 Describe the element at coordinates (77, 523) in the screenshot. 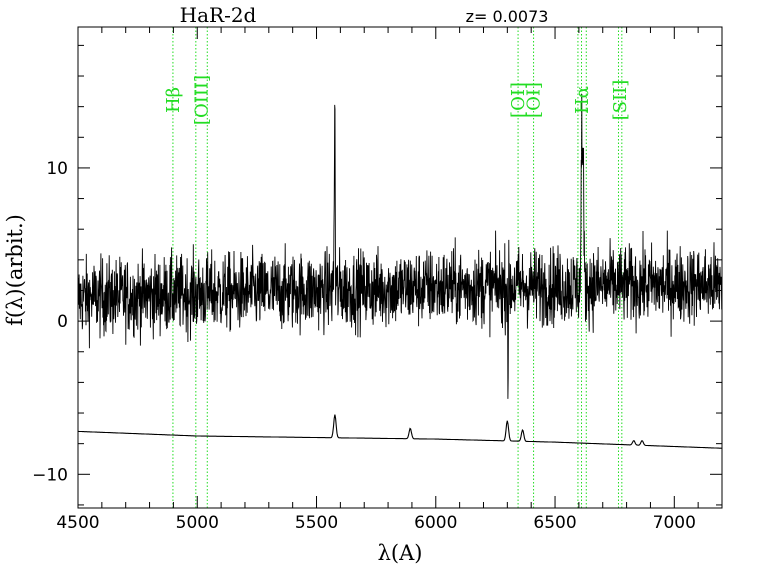

I see `x-tick-label: 4500` at that location.